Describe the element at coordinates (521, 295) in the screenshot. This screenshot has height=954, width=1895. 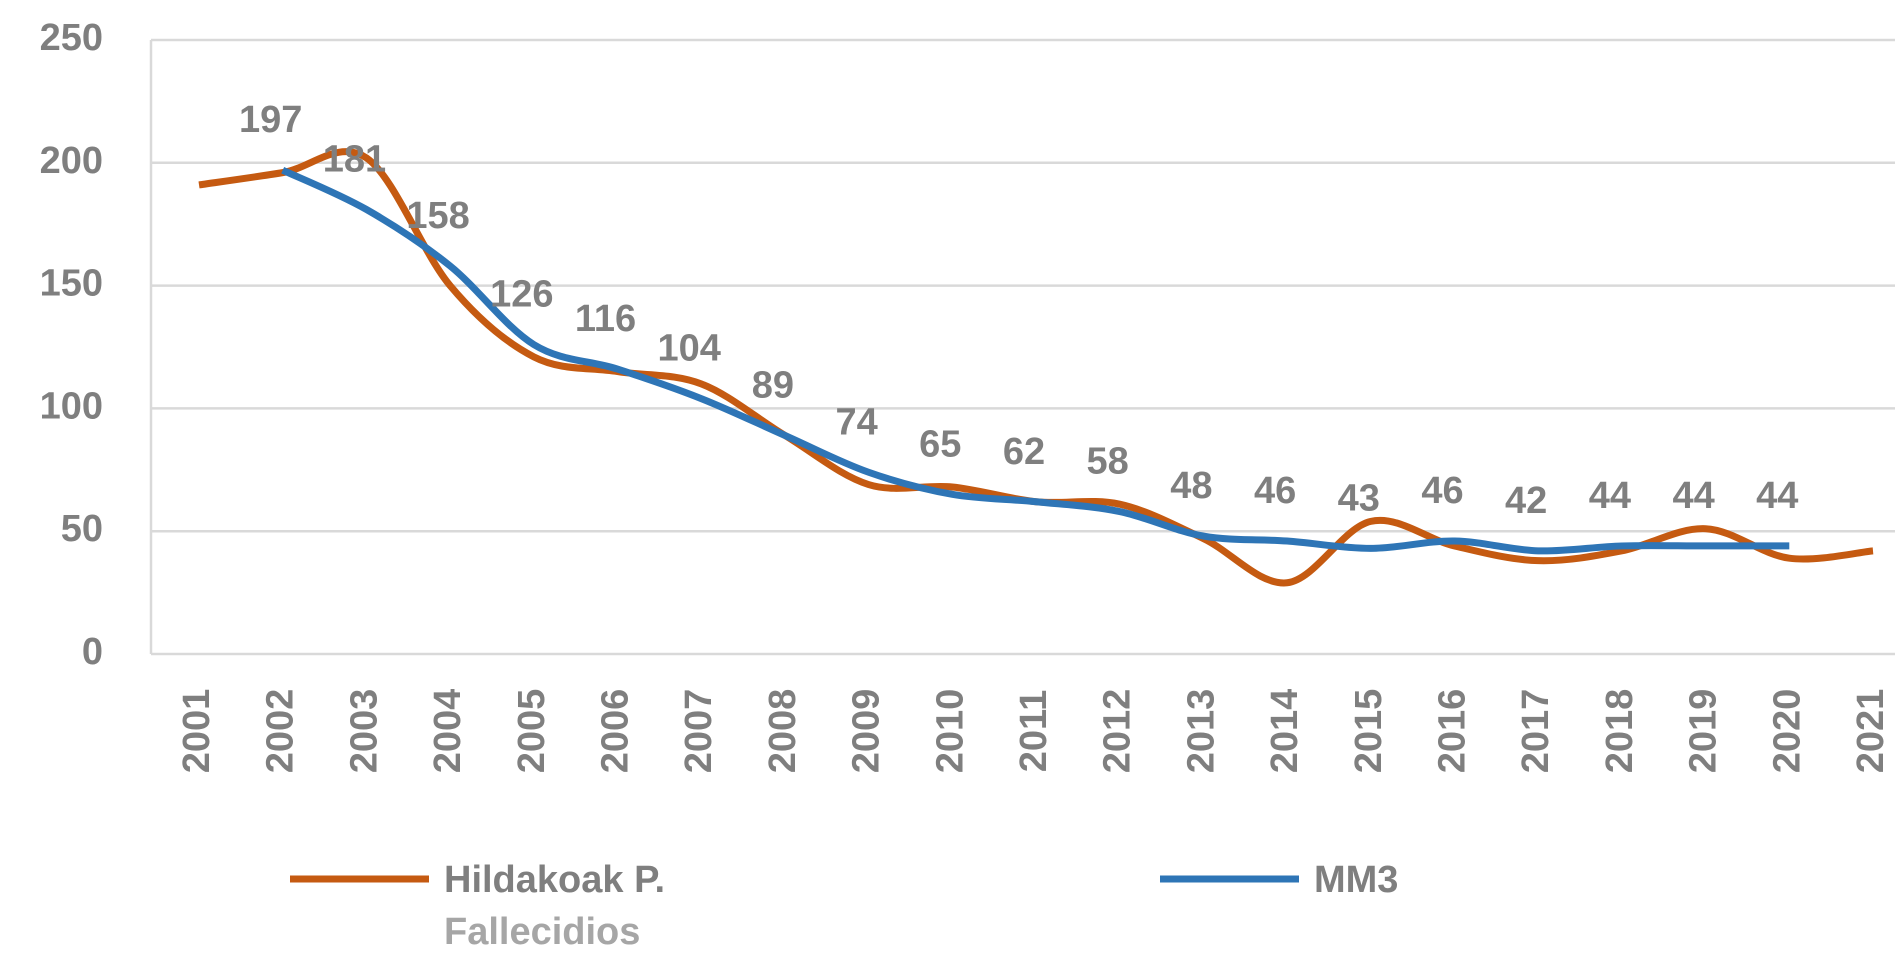
I see `data-label: 126` at that location.